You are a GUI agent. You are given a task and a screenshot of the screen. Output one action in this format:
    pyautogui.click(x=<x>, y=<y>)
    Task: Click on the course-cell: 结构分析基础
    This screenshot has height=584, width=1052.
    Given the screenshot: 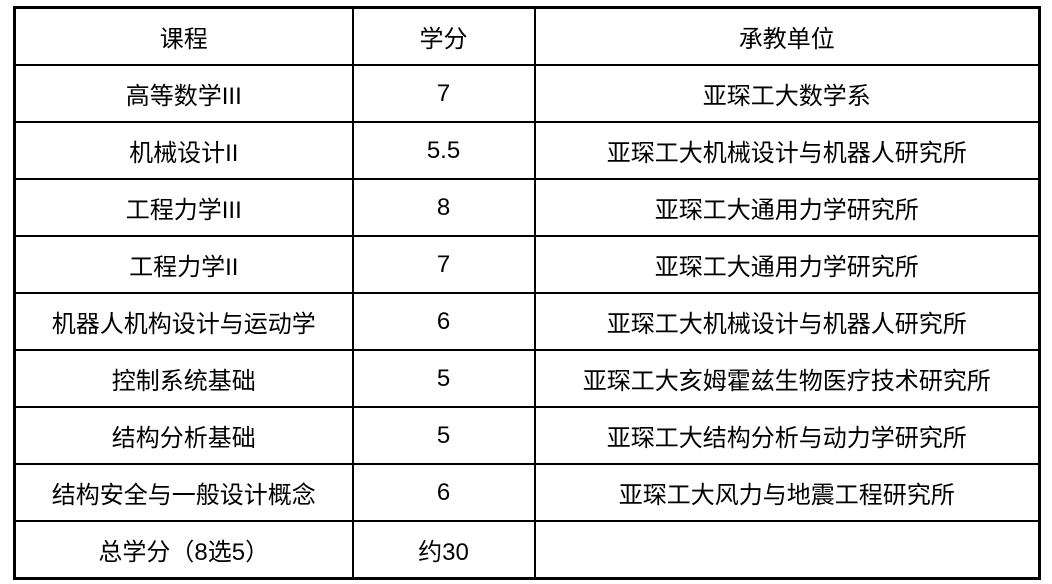 What is the action you would take?
    pyautogui.click(x=183, y=435)
    